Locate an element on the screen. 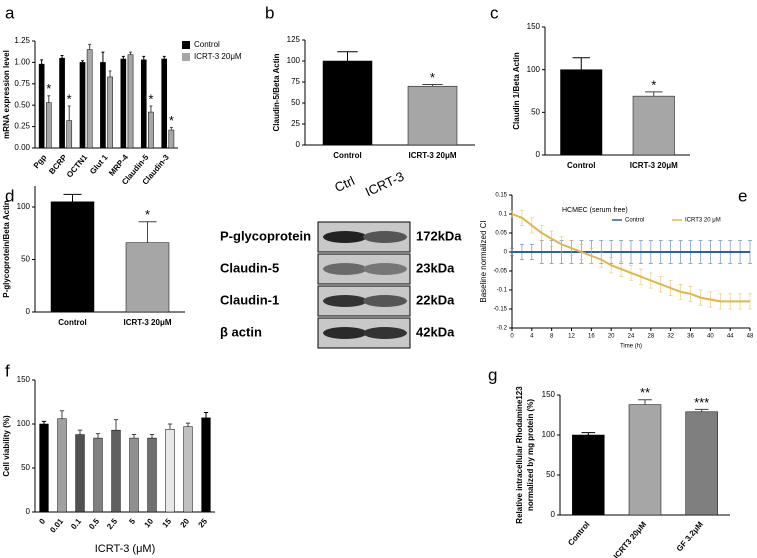  y-tick-label: 0.75 is located at coordinates (22, 83).